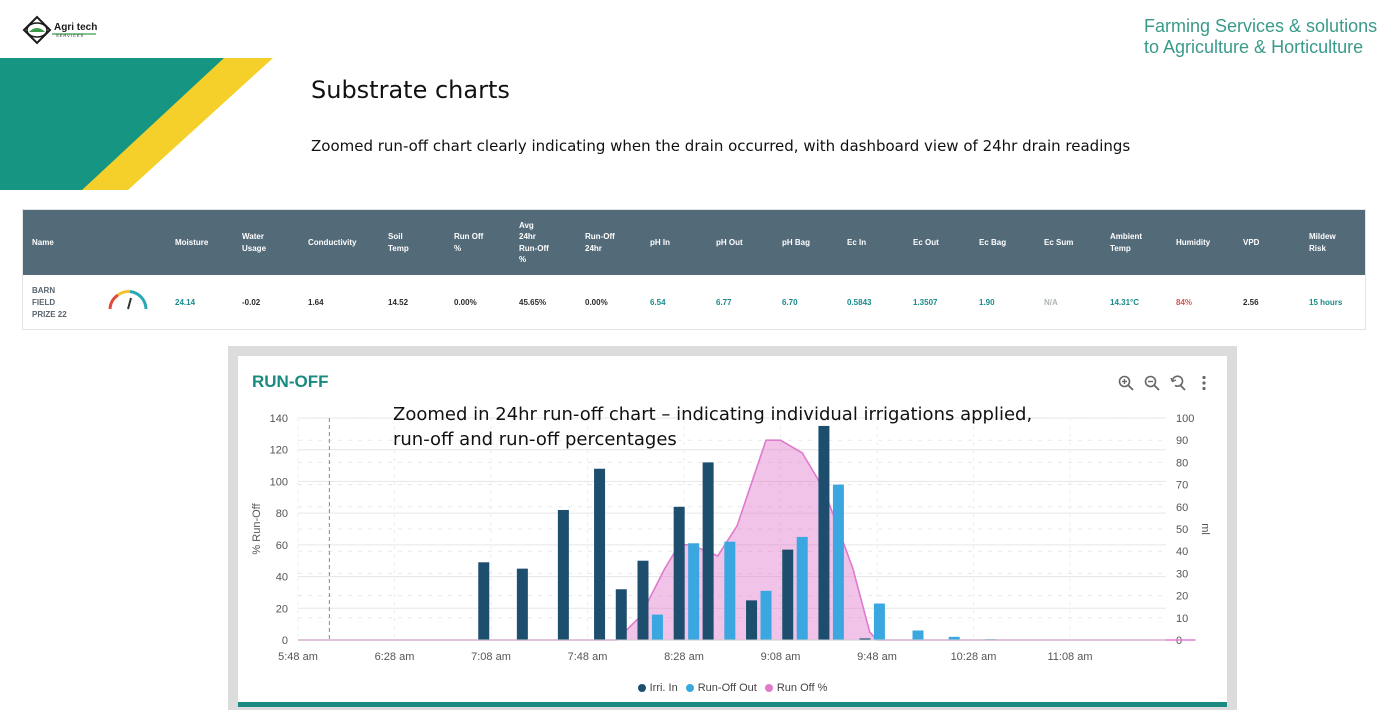  I want to click on header-avg-24hr-run-off: Avg 24hr Run-Off %, so click(534, 242).